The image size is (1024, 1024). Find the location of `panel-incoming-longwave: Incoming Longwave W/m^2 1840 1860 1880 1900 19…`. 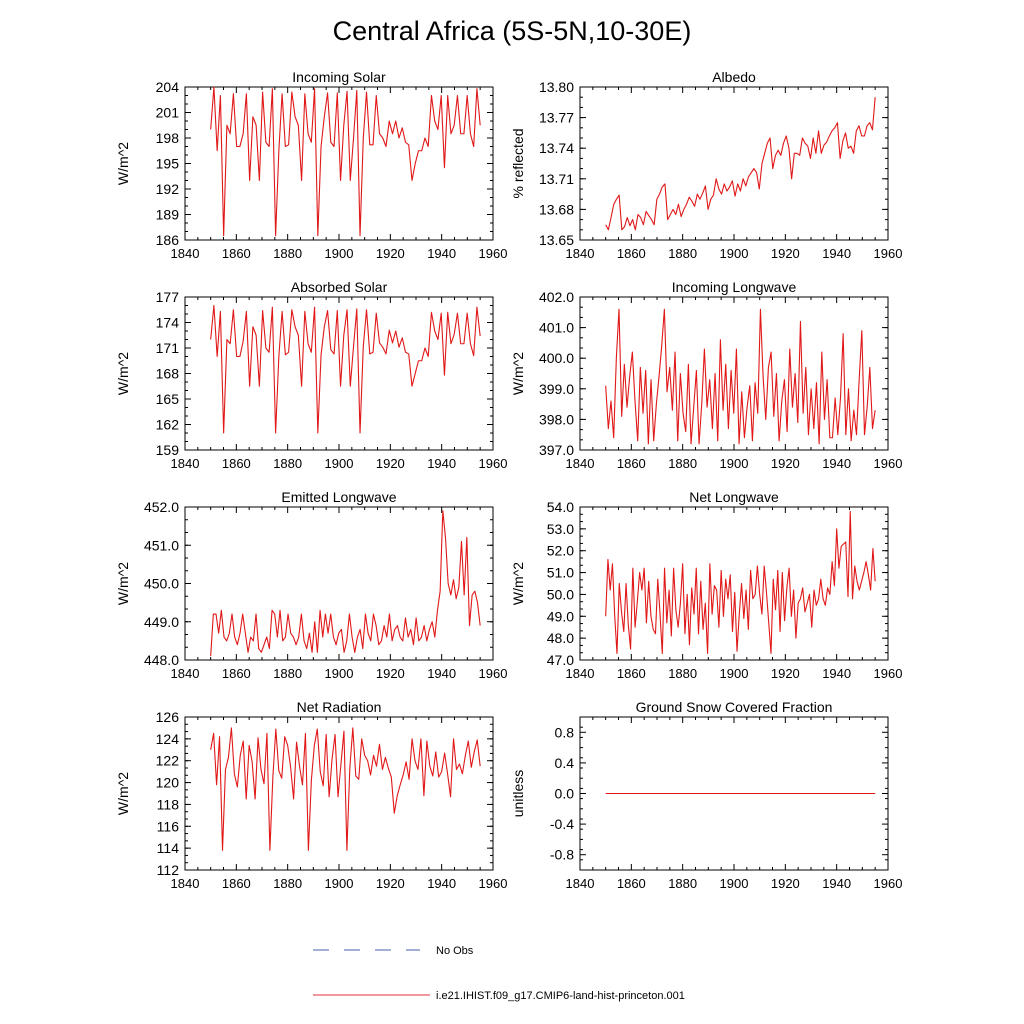

panel-incoming-longwave: Incoming Longwave W/m^2 1840 1860 1880 1900 19… is located at coordinates (706, 375).